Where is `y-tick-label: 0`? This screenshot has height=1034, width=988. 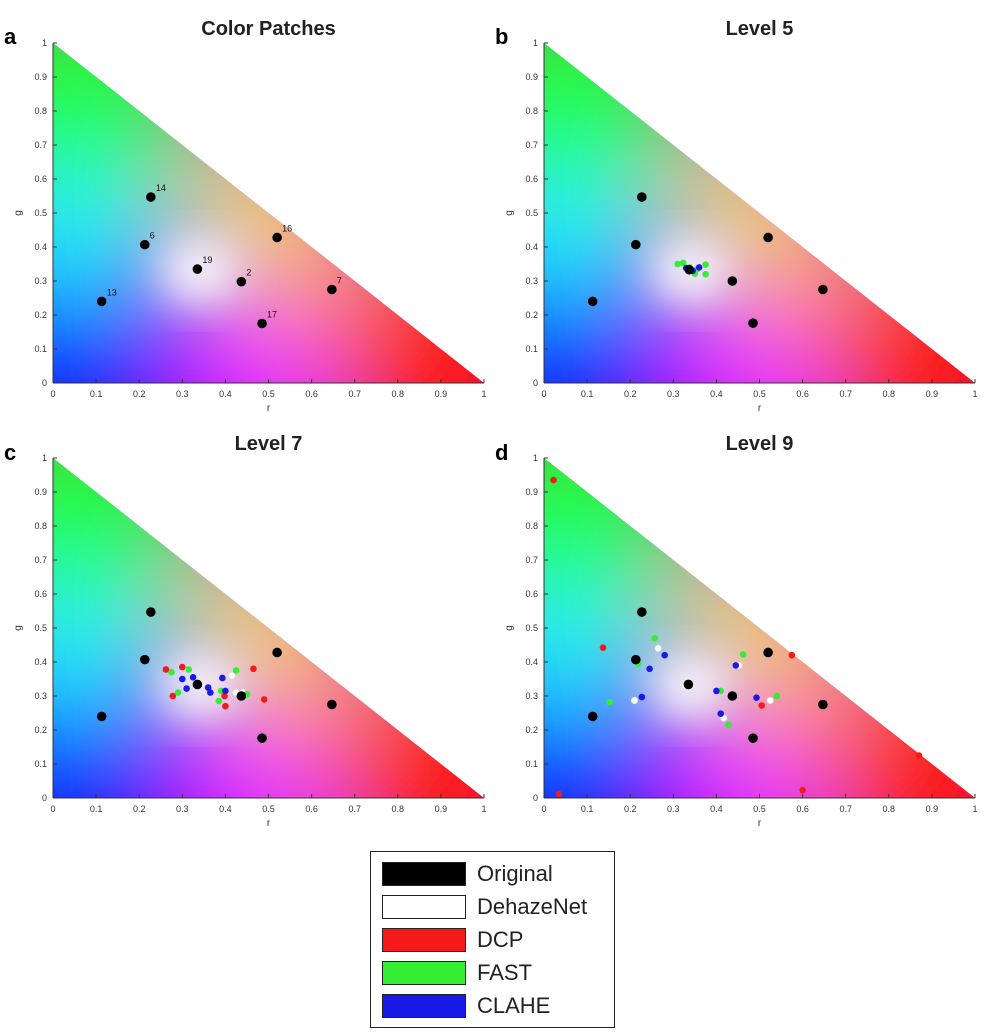 y-tick-label: 0 is located at coordinates (44, 798).